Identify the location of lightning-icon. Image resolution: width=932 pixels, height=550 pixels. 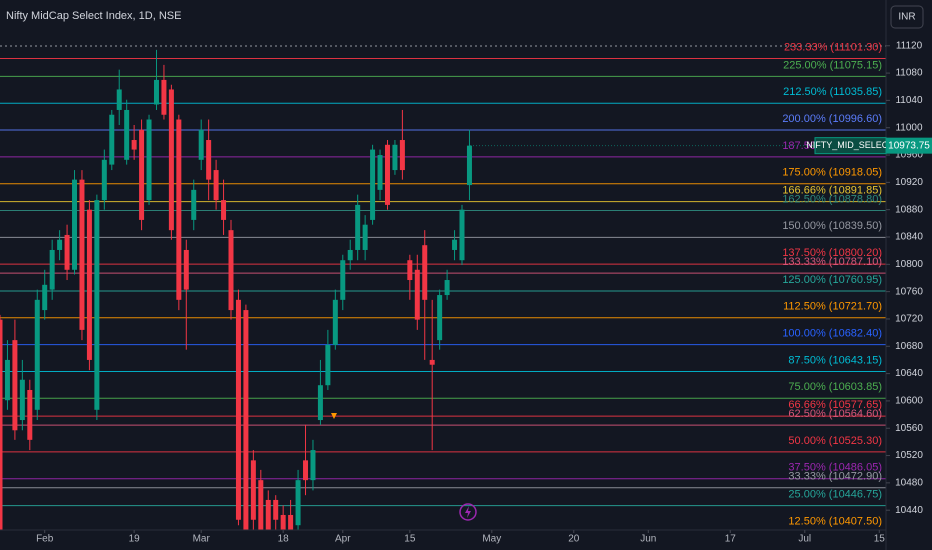
(468, 512).